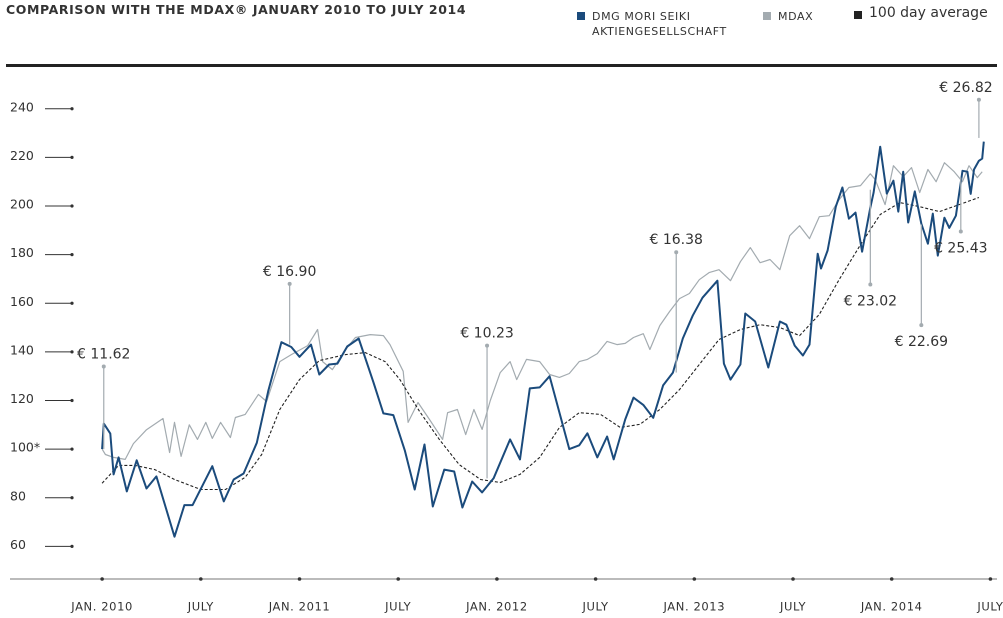  What do you see at coordinates (22, 204) in the screenshot?
I see `y-tick-label: 200` at bounding box center [22, 204].